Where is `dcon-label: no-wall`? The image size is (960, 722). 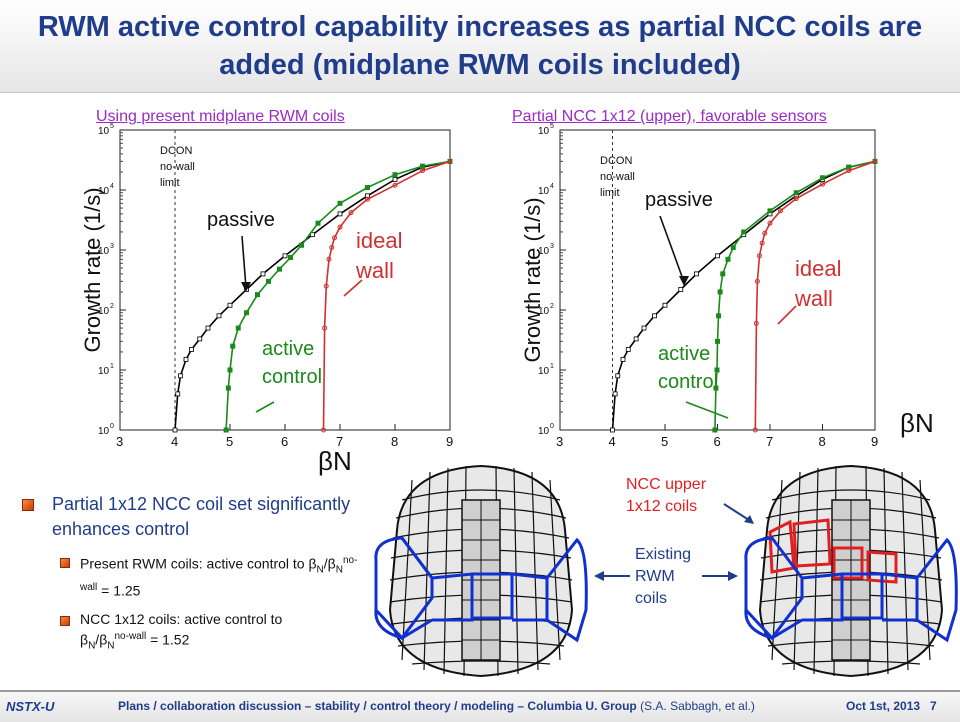
dcon-label: no-wall is located at coordinates (617, 177).